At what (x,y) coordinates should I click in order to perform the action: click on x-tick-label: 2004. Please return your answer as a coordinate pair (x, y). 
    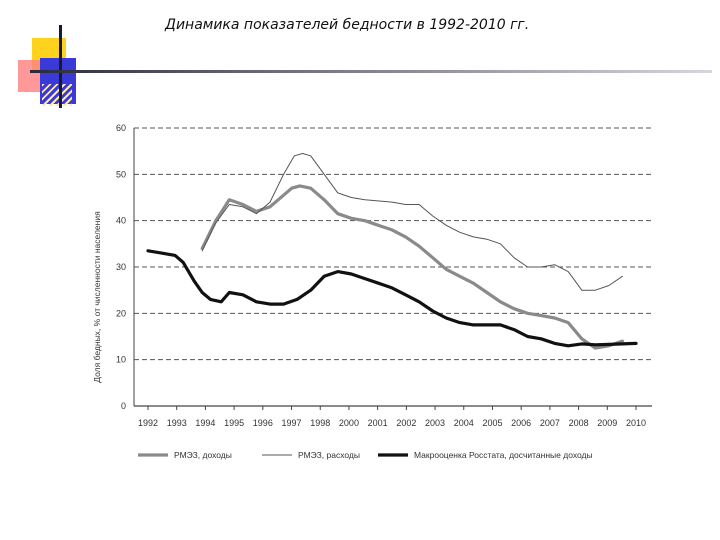
    Looking at the image, I should click on (464, 423).